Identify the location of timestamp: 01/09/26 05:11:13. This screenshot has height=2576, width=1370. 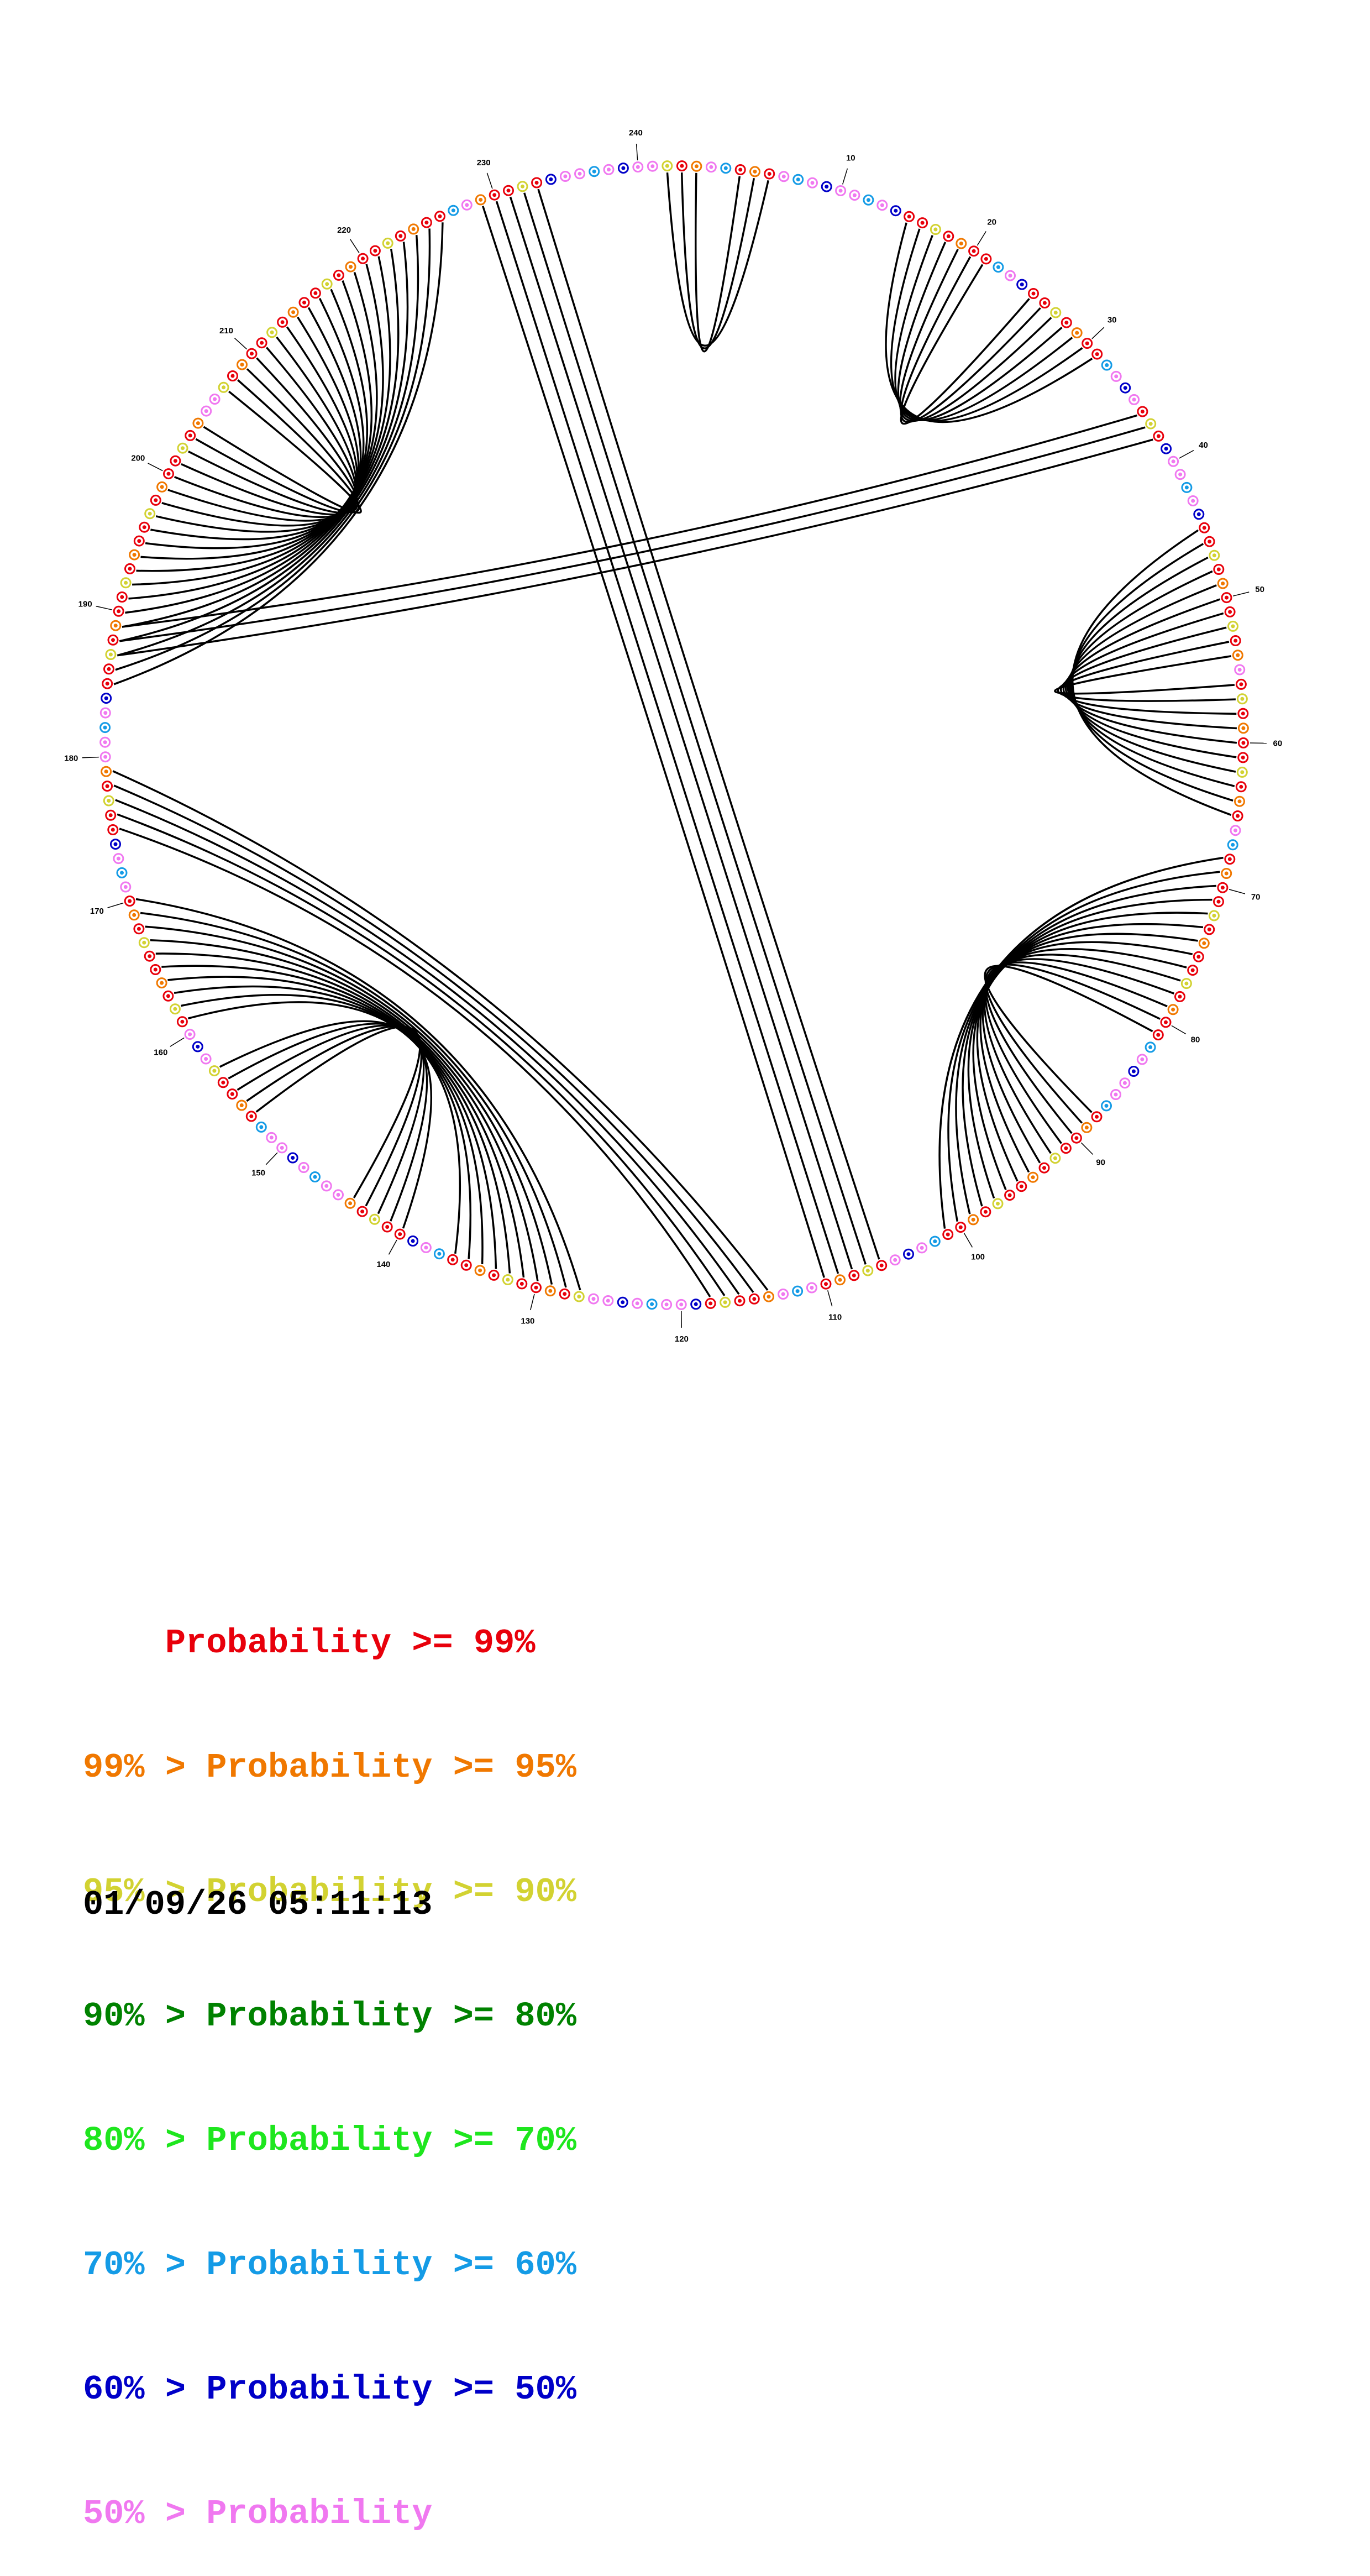
(258, 1904).